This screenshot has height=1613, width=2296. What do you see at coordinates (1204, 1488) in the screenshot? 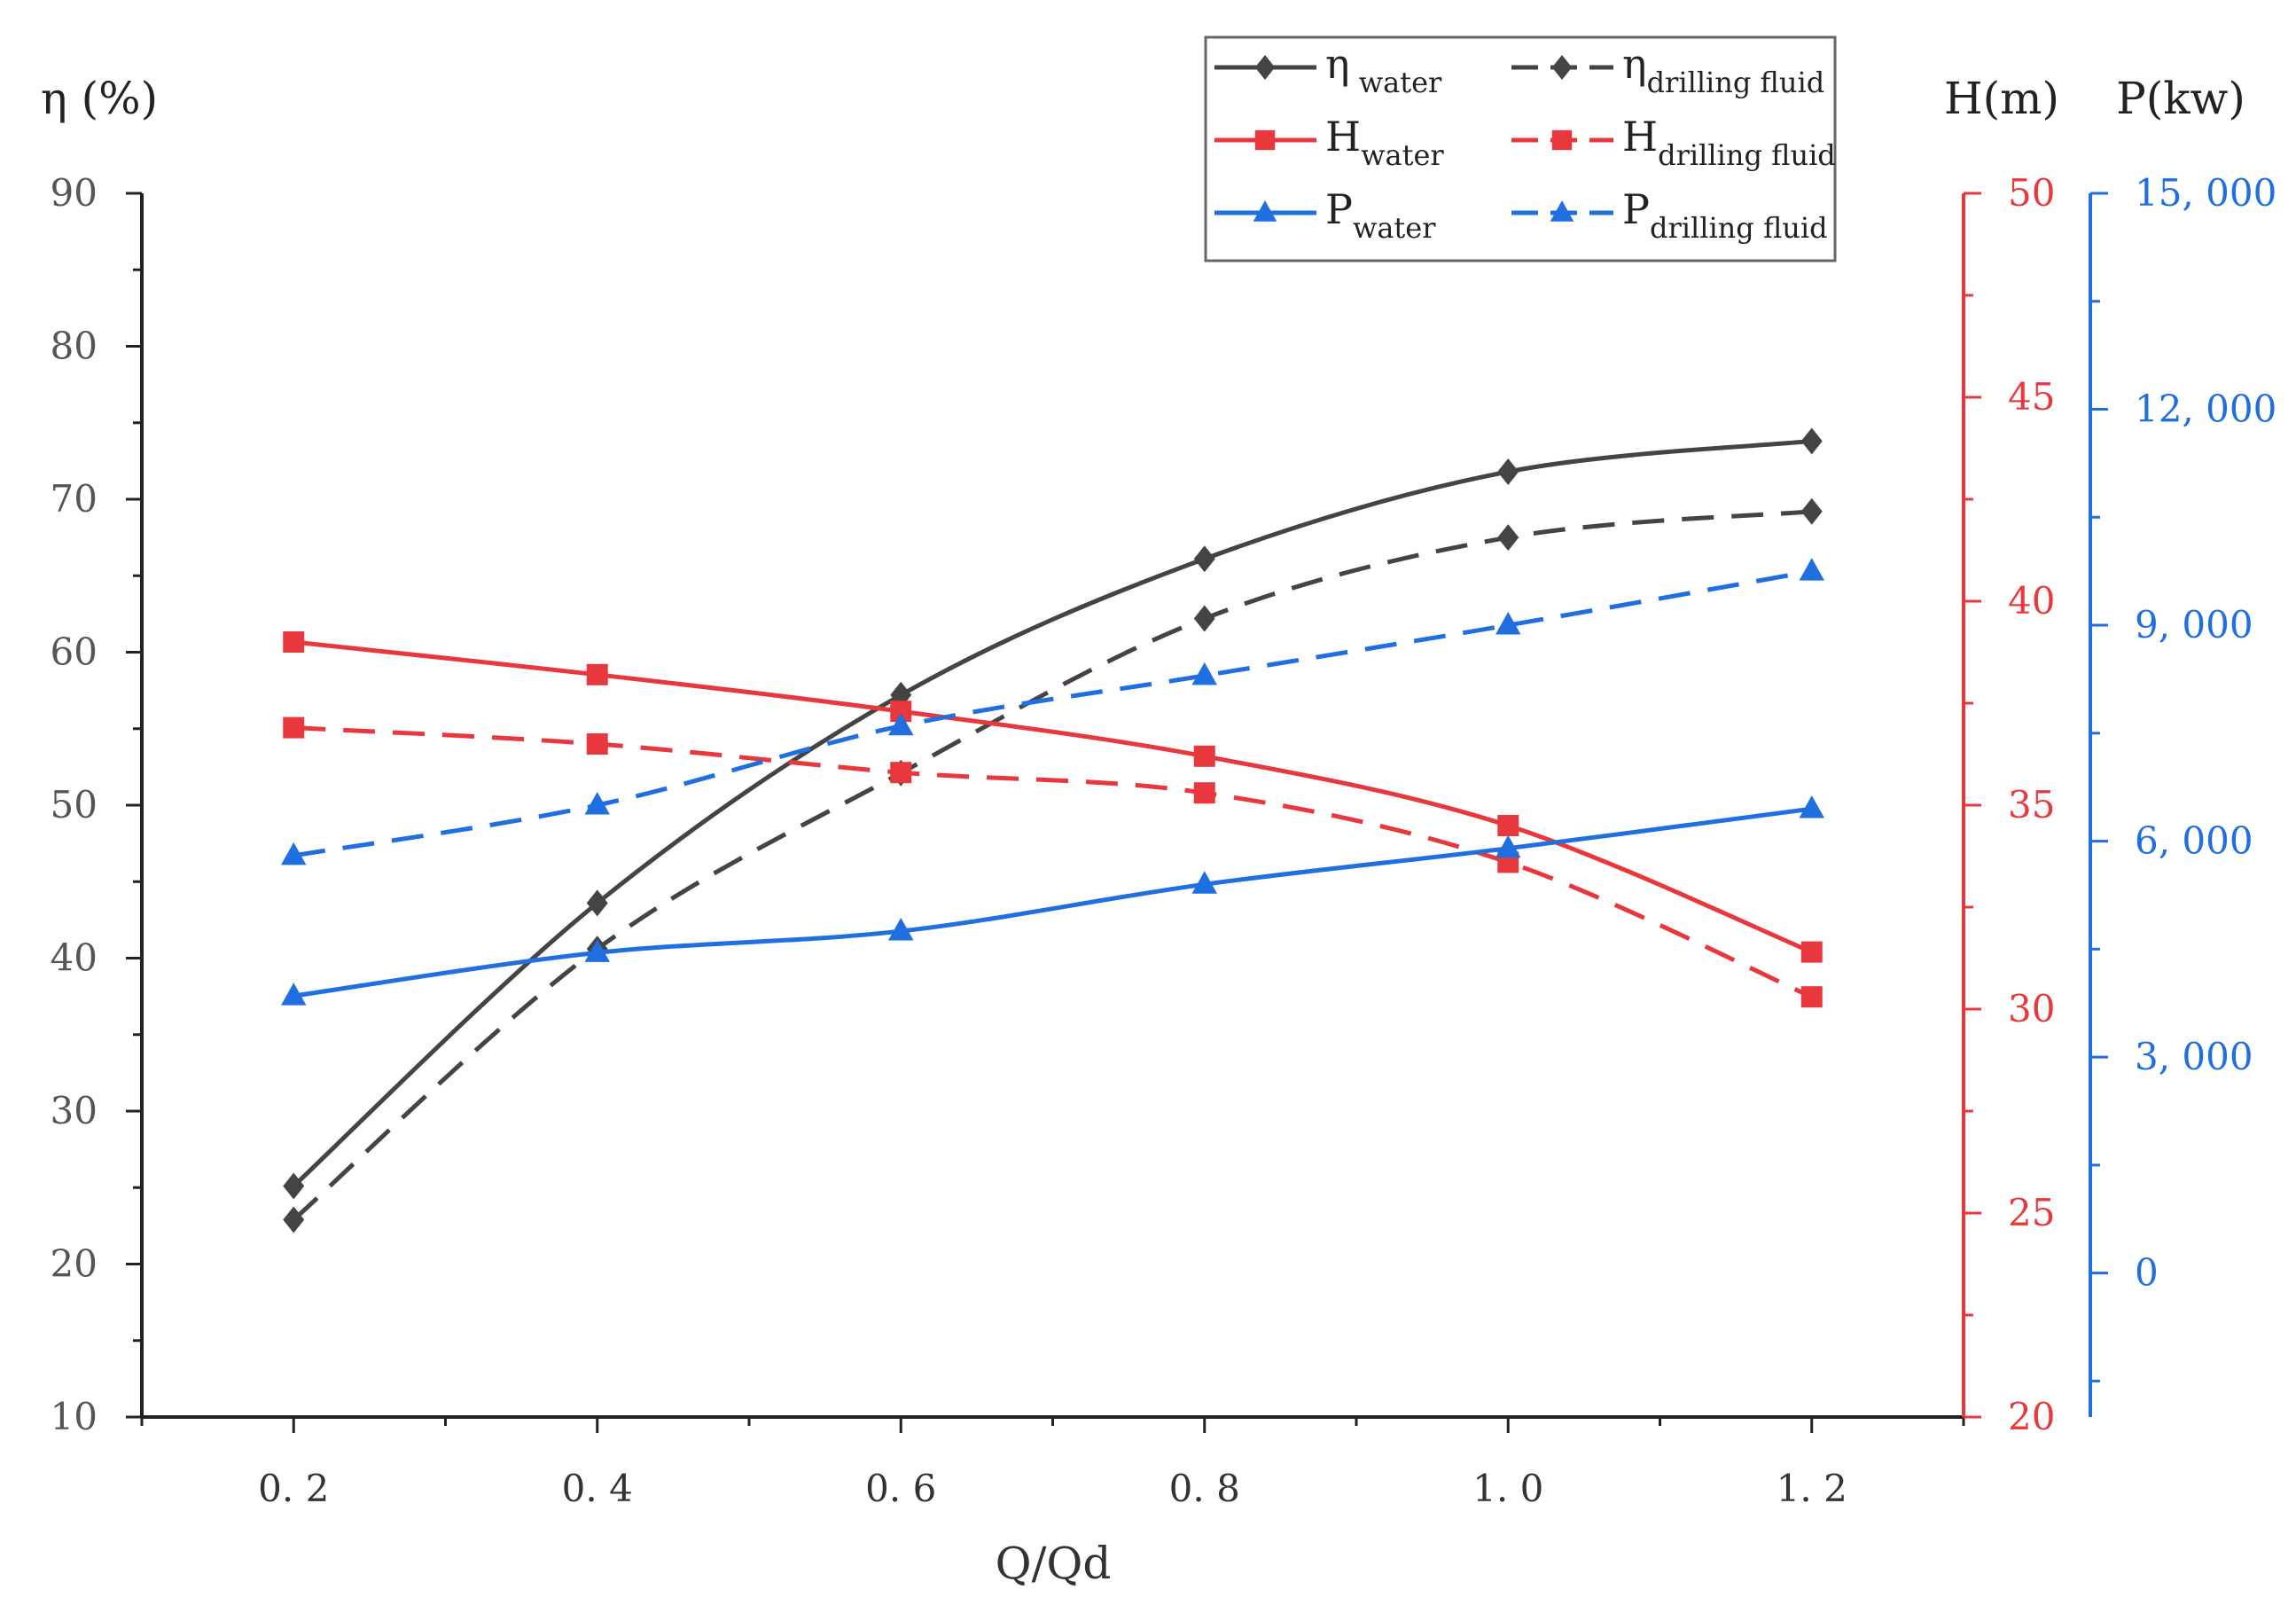
I see `x-tick-label: 0. 8` at bounding box center [1204, 1488].